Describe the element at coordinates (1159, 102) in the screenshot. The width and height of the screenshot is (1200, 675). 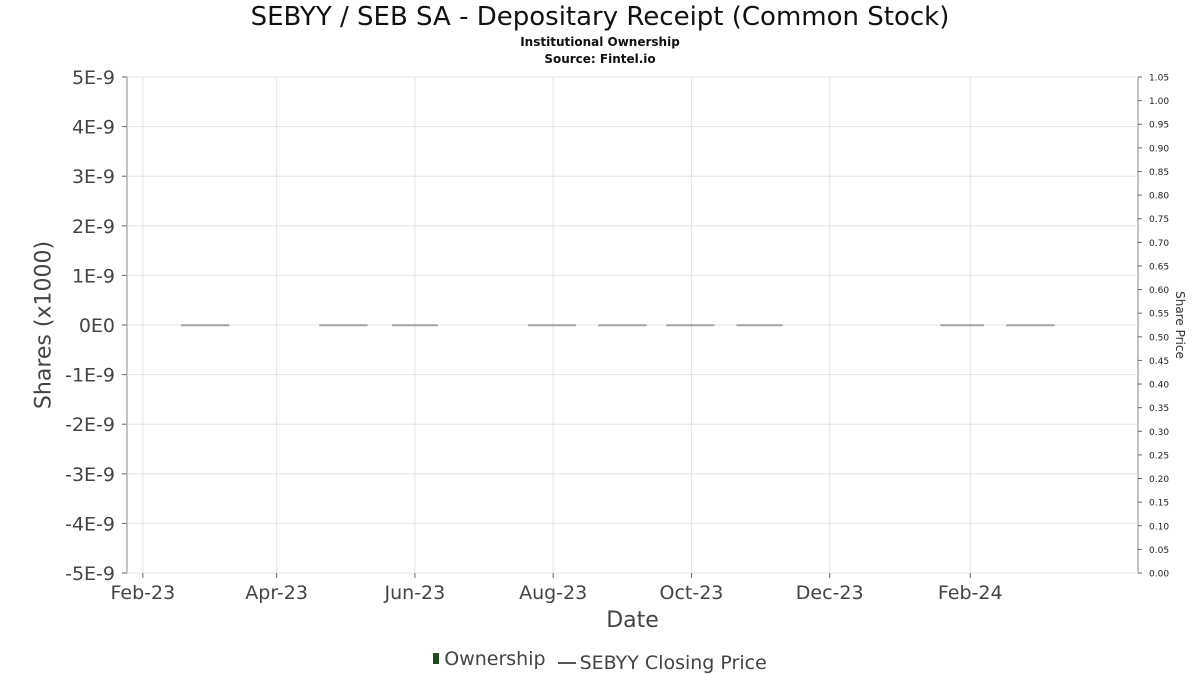
I see `y-right-tick-label: 1.00` at that location.